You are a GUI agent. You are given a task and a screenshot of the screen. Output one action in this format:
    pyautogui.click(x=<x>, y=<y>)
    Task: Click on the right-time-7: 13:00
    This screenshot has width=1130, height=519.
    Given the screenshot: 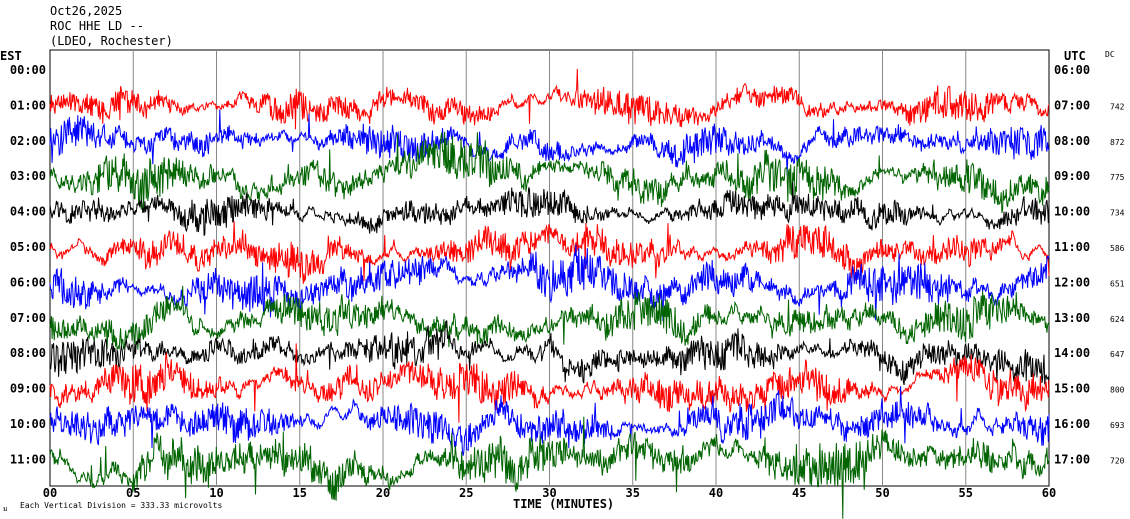 What is the action you would take?
    pyautogui.click(x=1072, y=318)
    